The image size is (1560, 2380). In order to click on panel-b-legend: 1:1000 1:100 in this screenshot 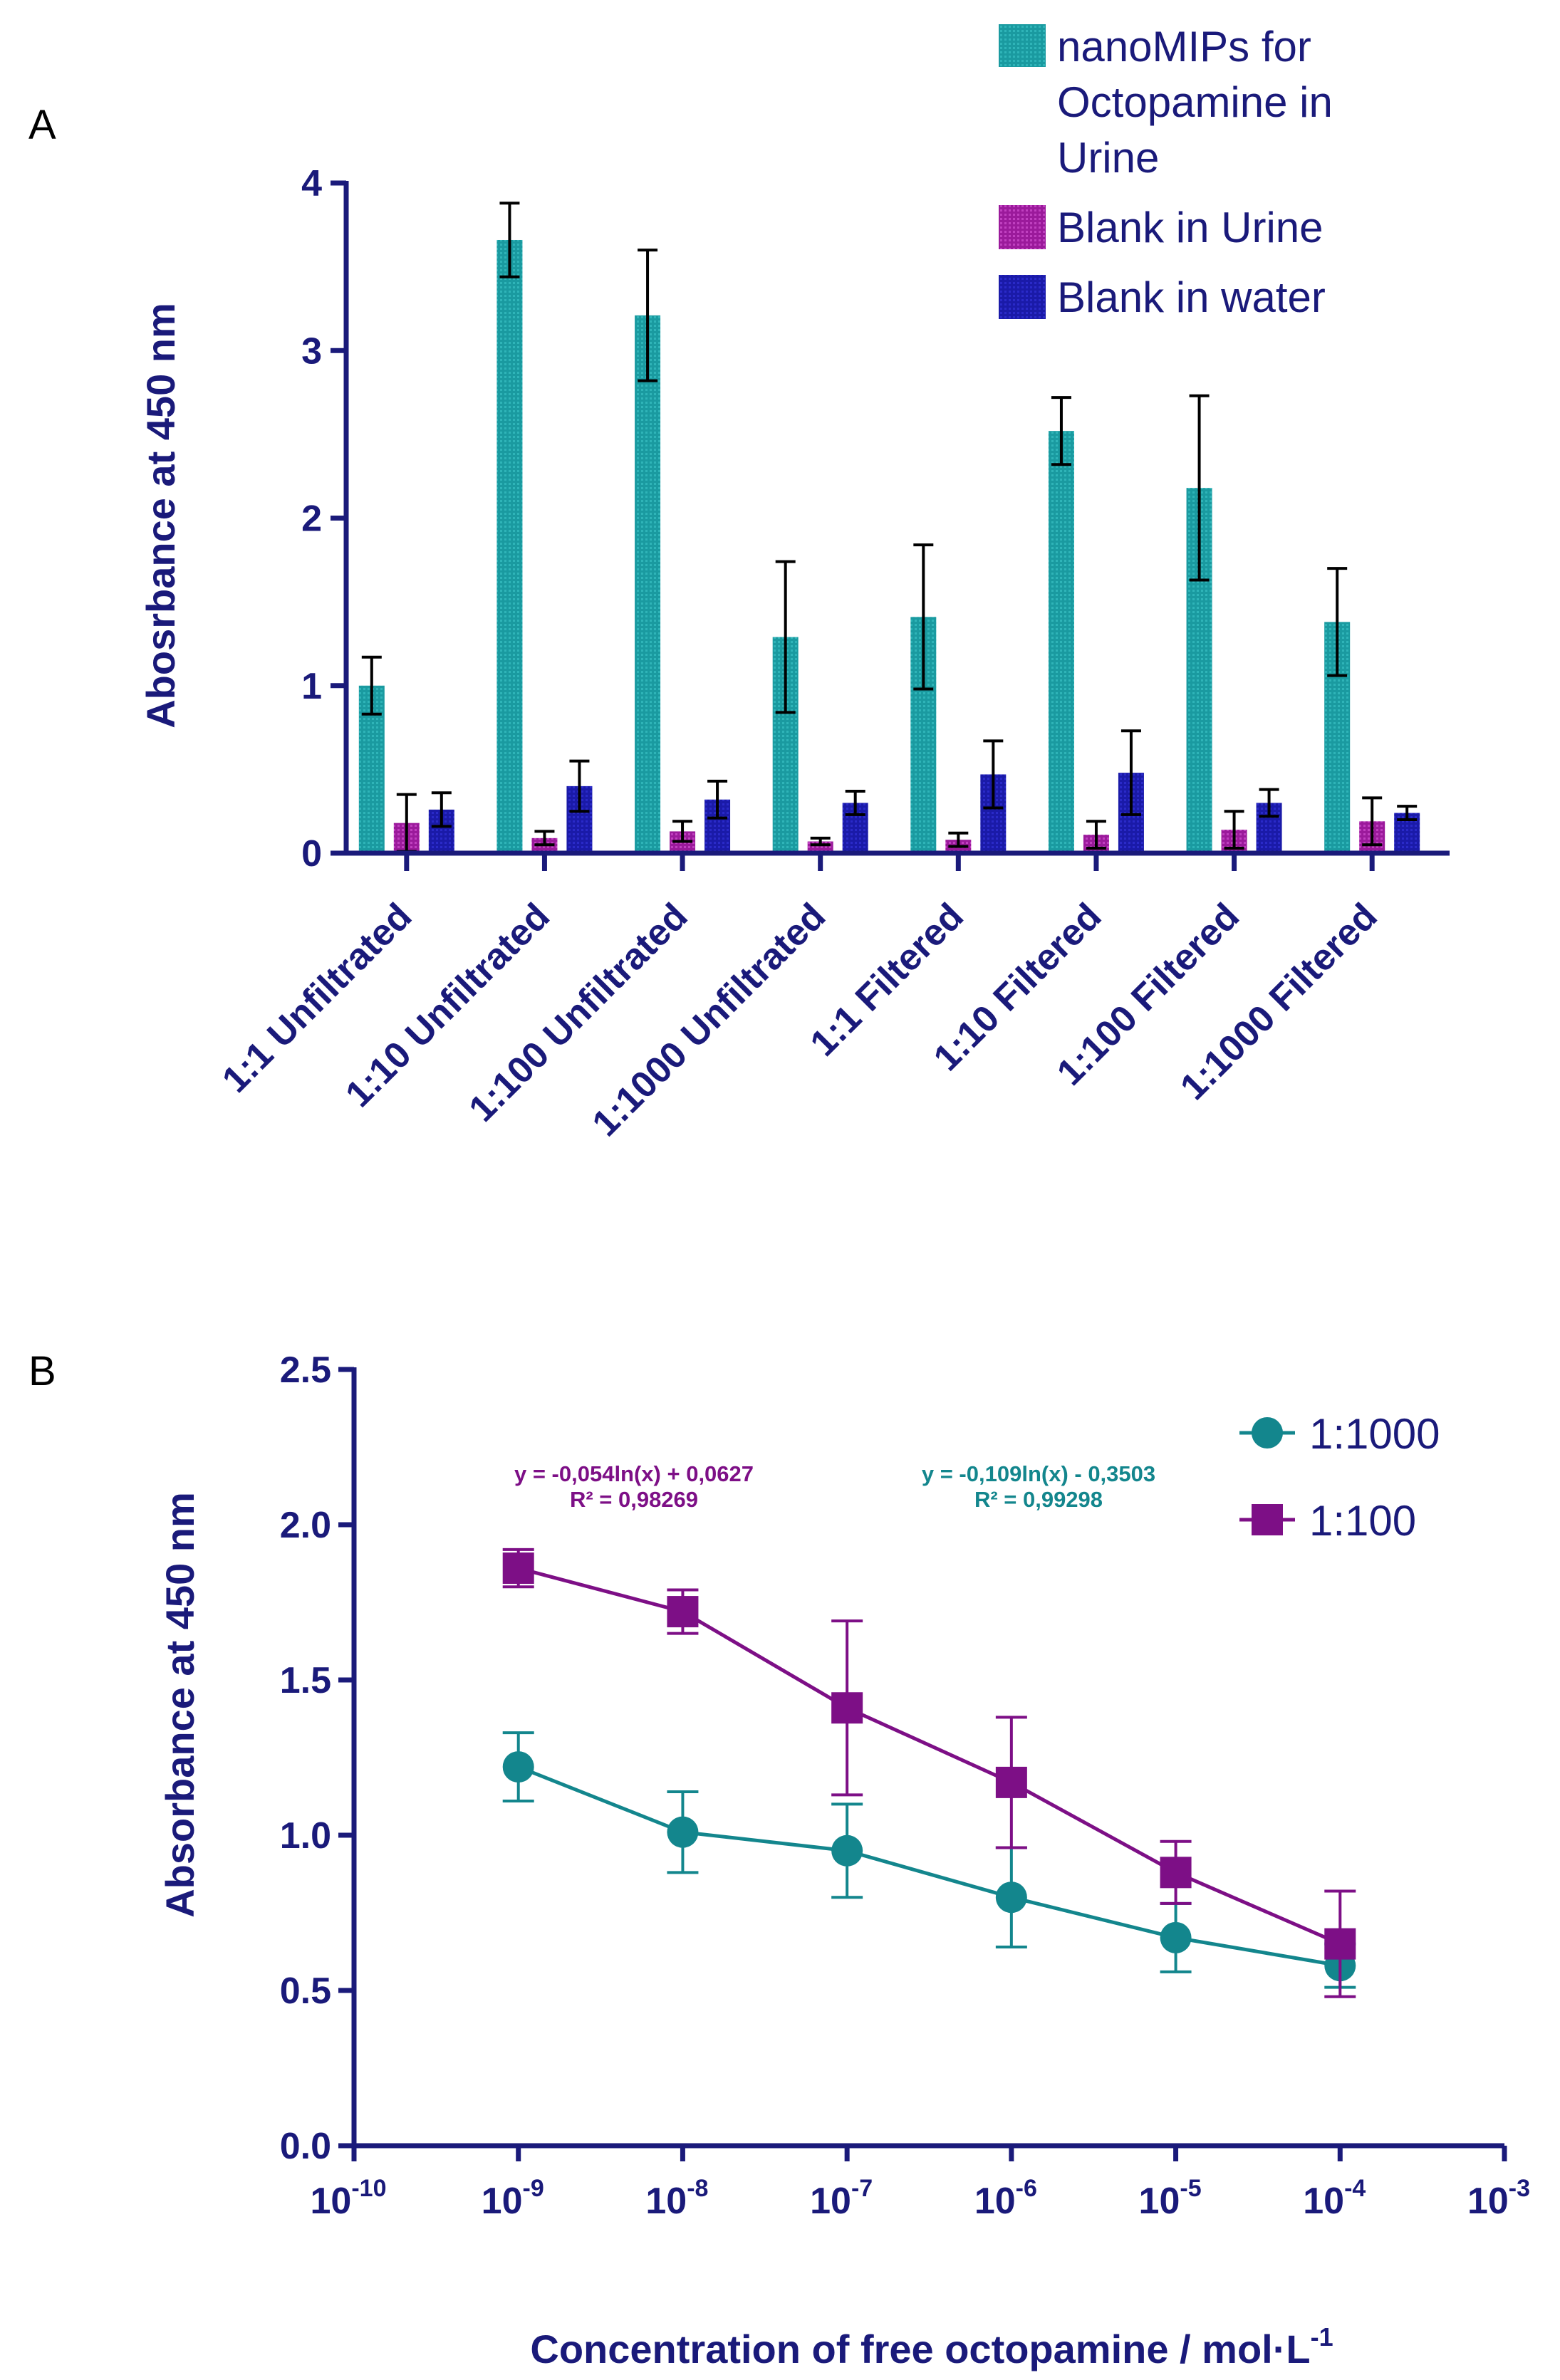, I will do `click(1339, 1477)`.